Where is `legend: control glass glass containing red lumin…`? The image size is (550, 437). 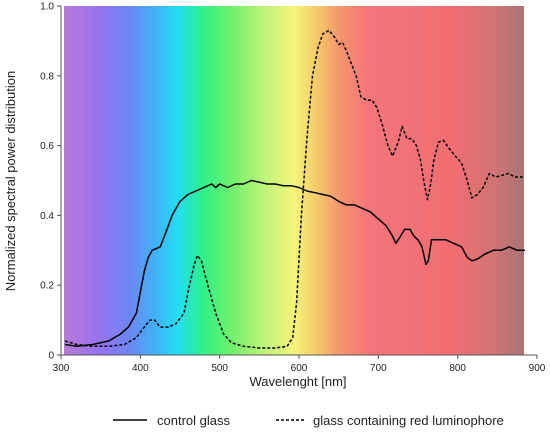 legend: control glass glass containing red lumin… is located at coordinates (308, 420).